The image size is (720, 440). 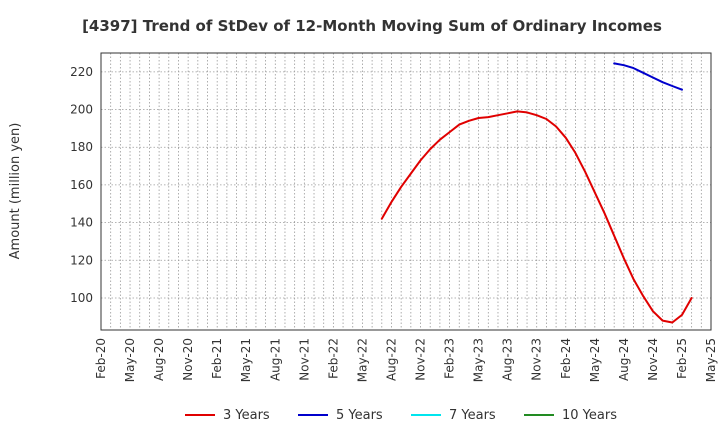 I want to click on series-line, so click(x=648, y=76).